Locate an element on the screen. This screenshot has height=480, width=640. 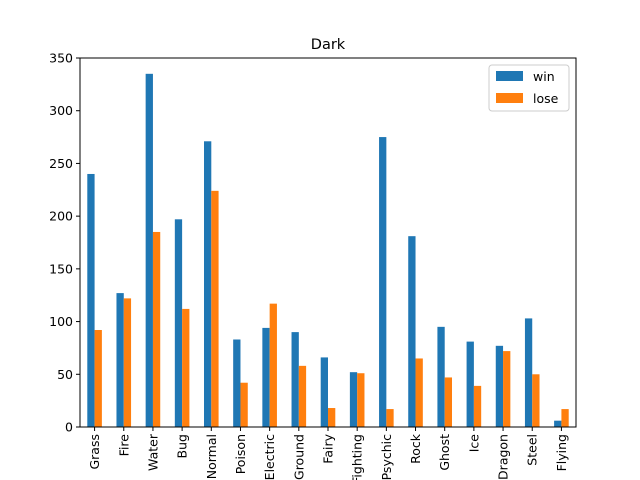
x-tick-label: Electric is located at coordinates (269, 457).